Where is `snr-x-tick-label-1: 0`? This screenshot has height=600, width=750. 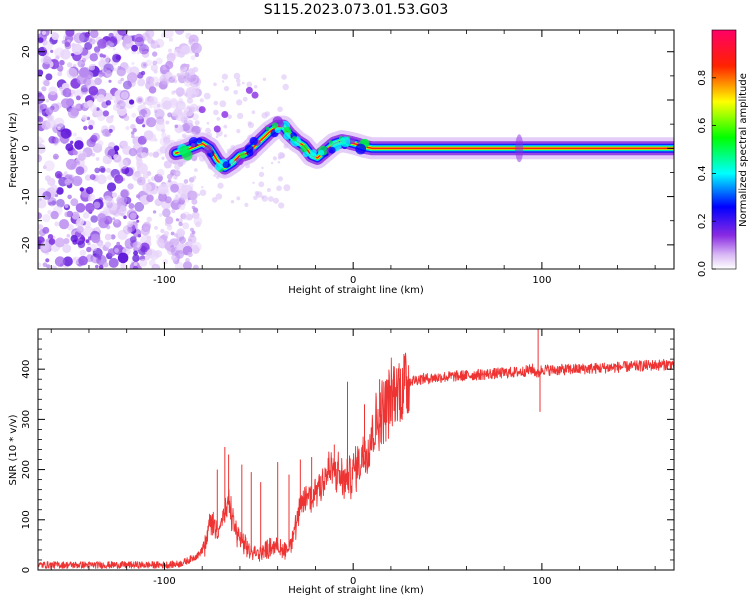
snr-x-tick-label-1: 0 is located at coordinates (353, 581).